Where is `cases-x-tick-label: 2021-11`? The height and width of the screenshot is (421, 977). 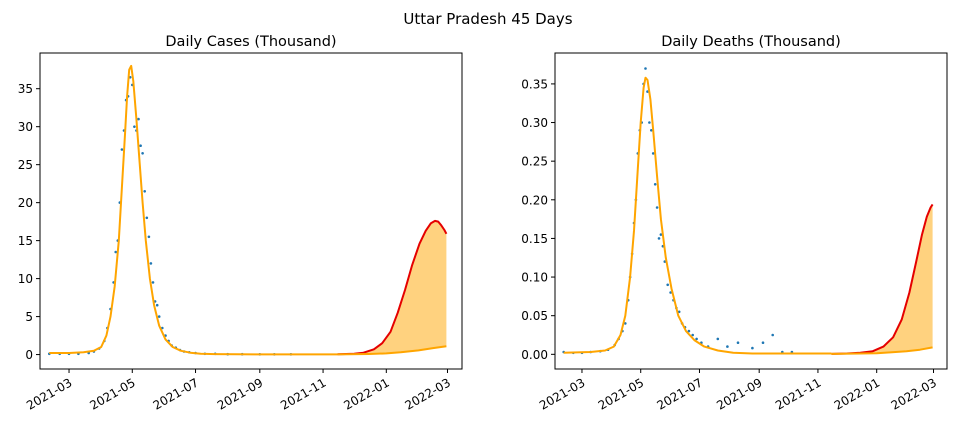 cases-x-tick-label: 2021-11 is located at coordinates (303, 393).